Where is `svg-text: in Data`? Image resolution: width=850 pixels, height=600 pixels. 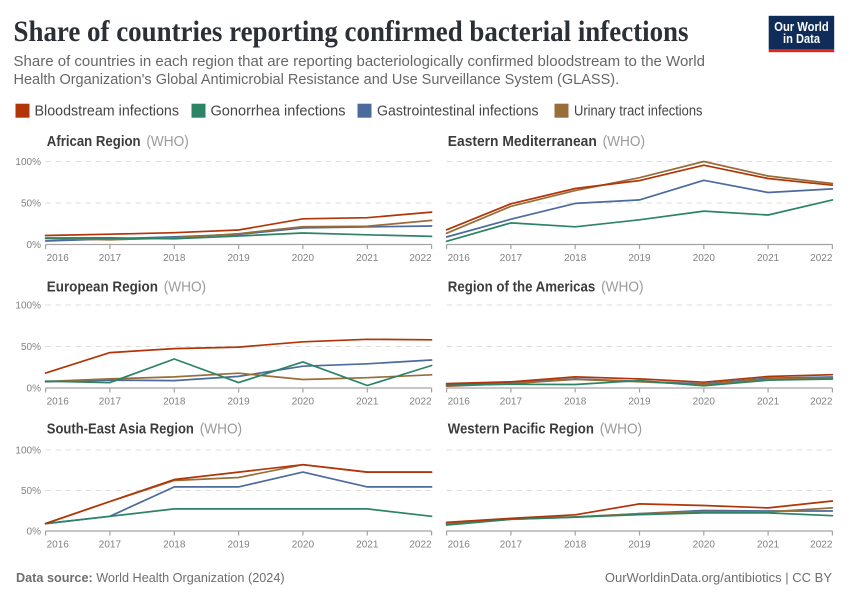
svg-text: in Data is located at coordinates (802, 39).